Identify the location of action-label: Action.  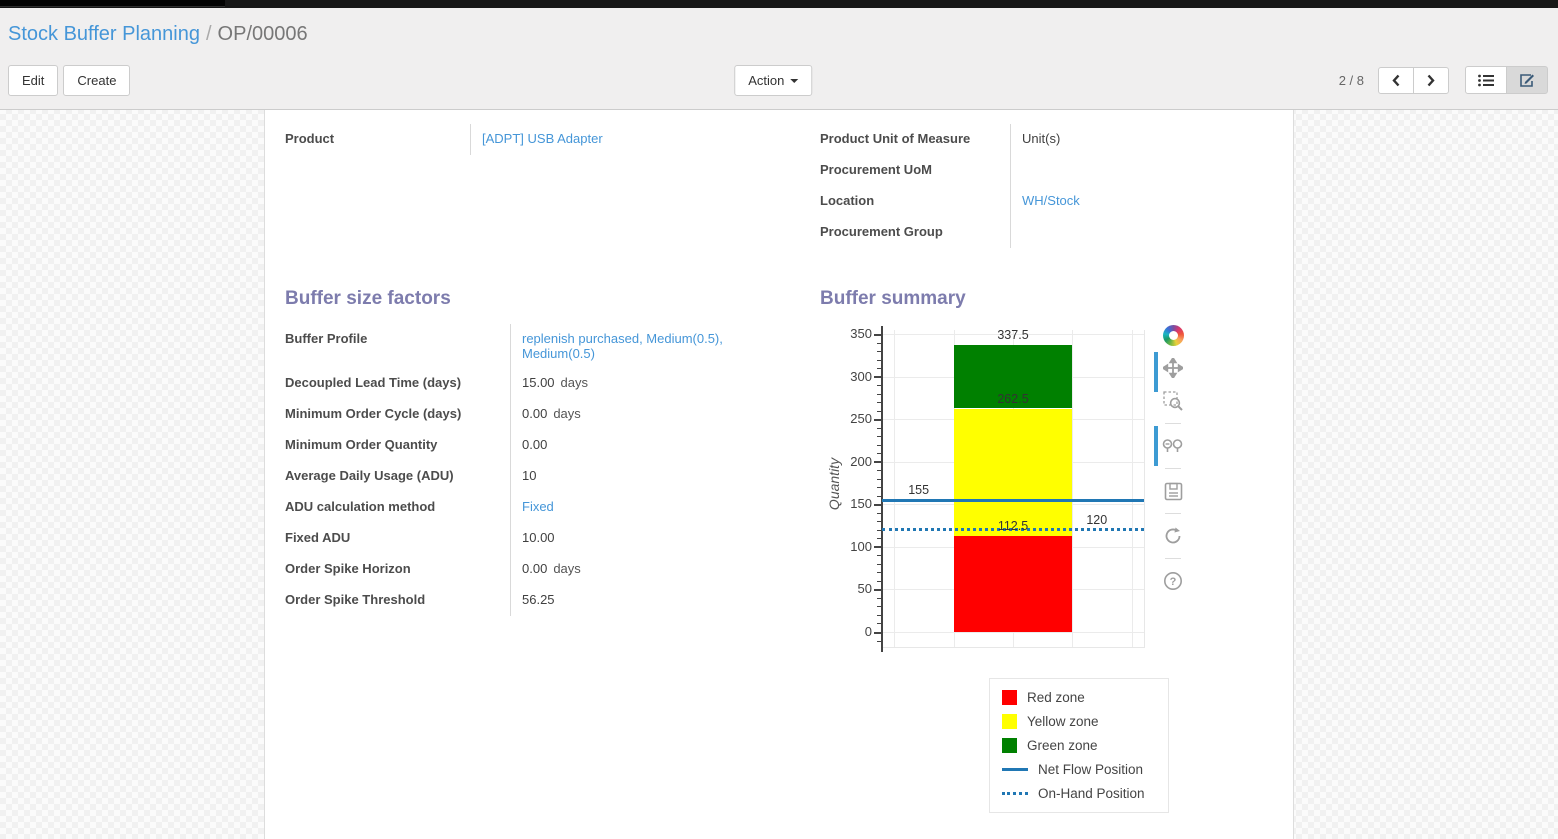
(766, 80).